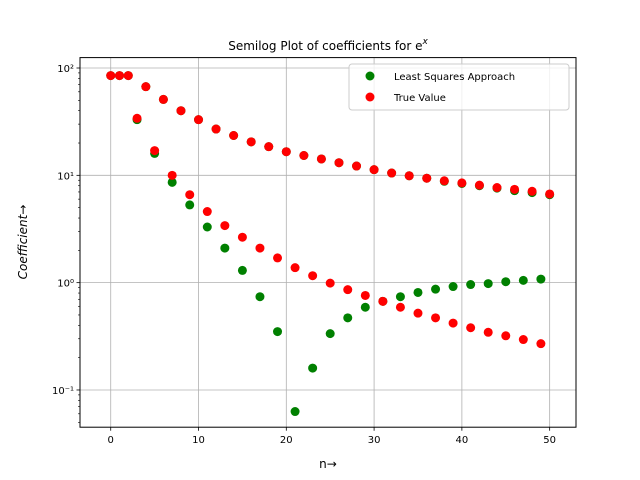  What do you see at coordinates (65, 176) in the screenshot?
I see `y-tick-label: 10¹` at bounding box center [65, 176].